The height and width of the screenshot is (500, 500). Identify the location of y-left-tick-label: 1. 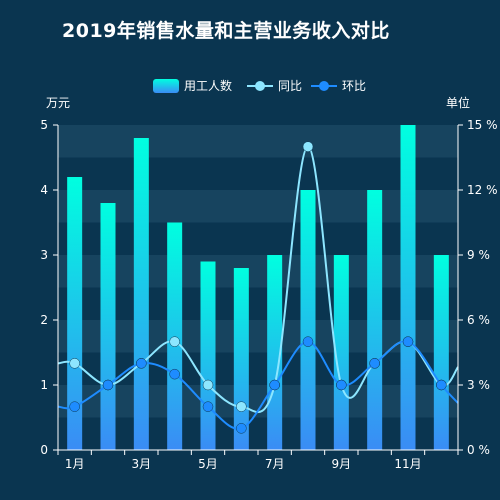
(44, 385).